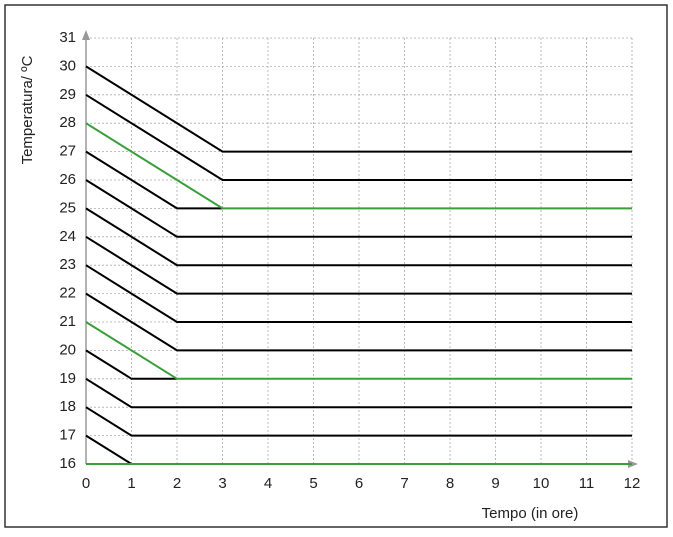 The width and height of the screenshot is (673, 537). I want to click on x-tick-label: 8, so click(450, 483).